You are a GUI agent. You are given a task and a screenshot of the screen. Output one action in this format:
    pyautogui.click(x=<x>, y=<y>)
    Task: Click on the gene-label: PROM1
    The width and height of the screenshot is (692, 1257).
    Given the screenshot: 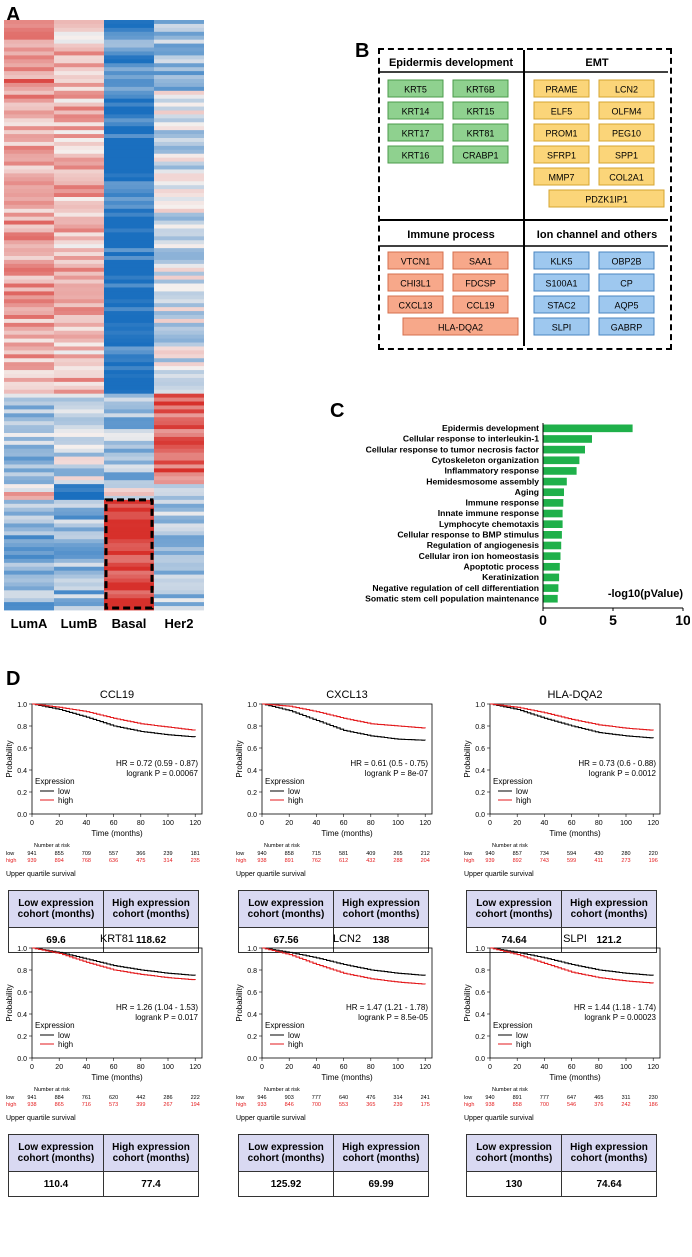 What is the action you would take?
    pyautogui.click(x=561, y=134)
    